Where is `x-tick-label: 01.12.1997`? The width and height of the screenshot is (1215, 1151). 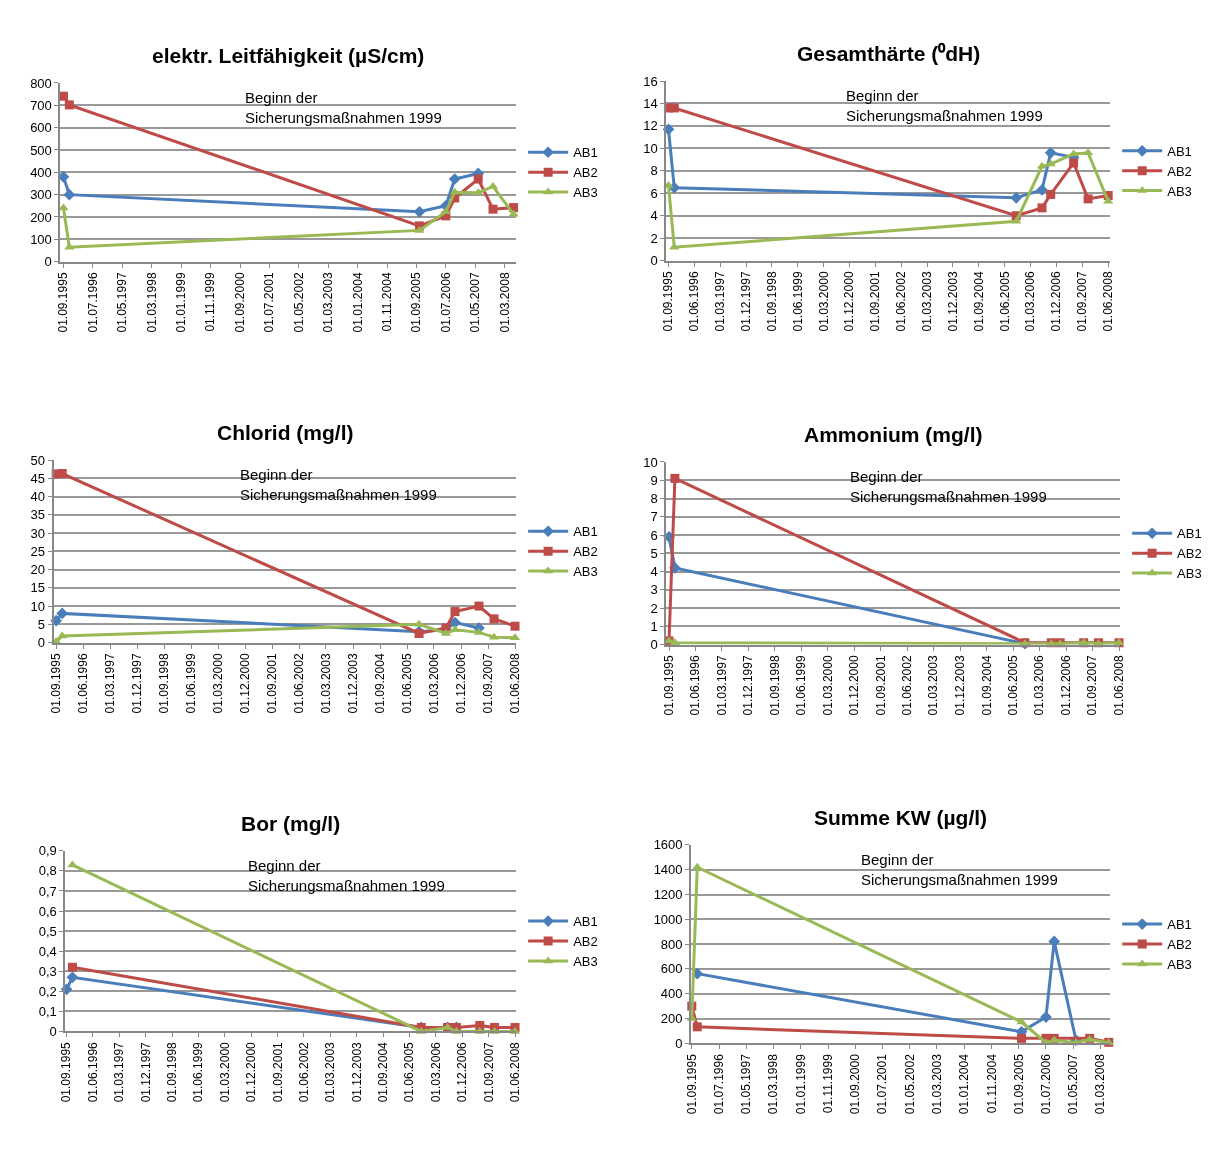
x-tick-label: 01.12.1997 is located at coordinates (137, 683).